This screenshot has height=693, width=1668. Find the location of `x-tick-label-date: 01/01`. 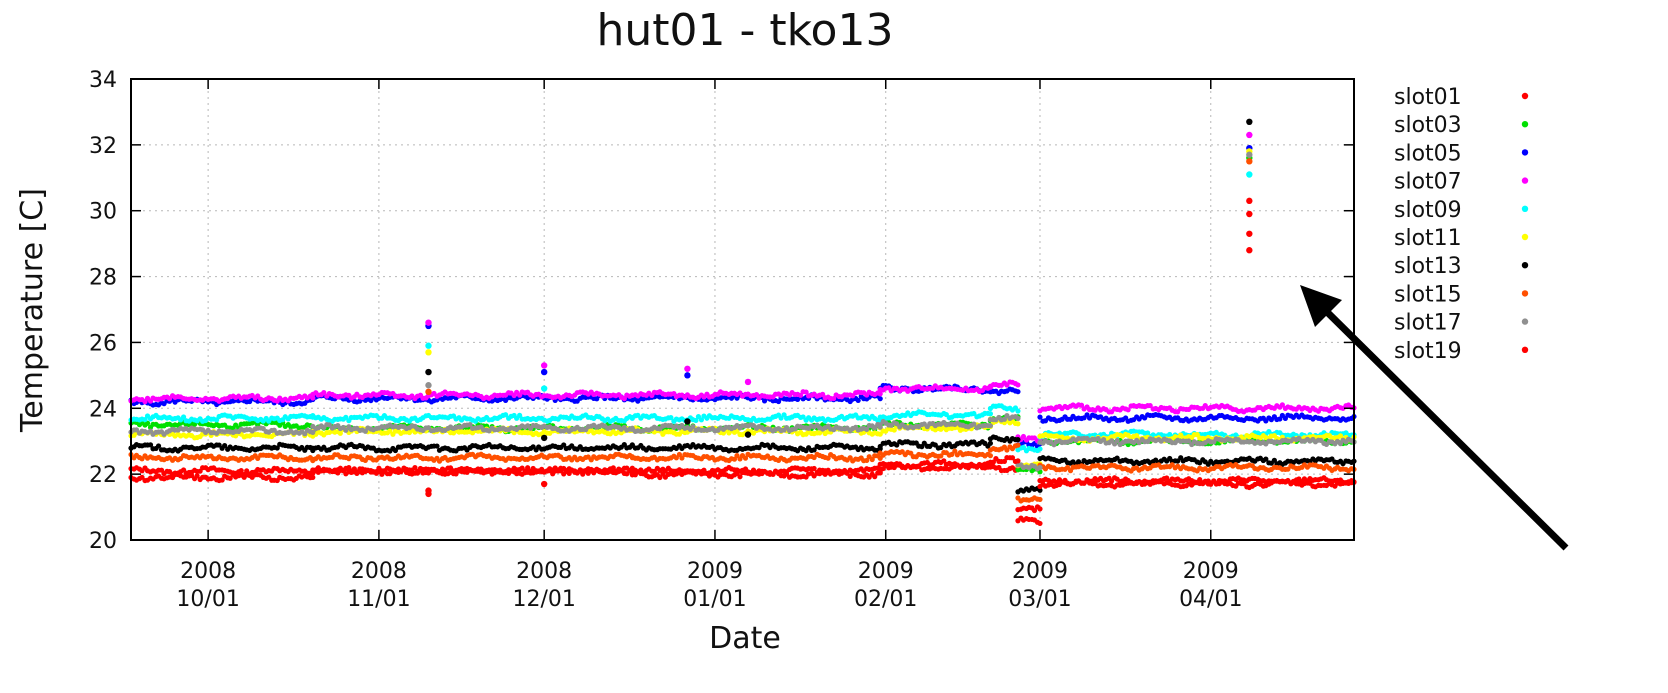

x-tick-label-date: 01/01 is located at coordinates (714, 599).